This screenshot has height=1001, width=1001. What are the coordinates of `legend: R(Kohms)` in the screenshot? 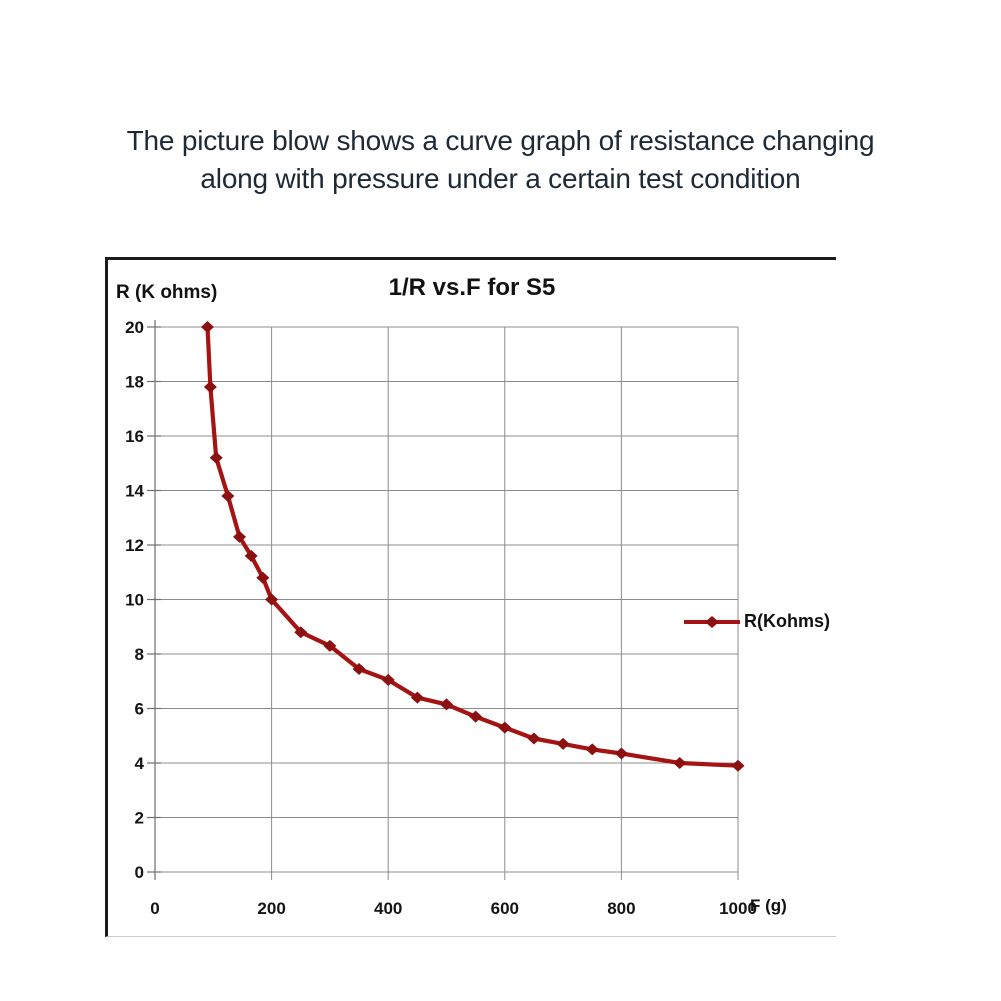 It's located at (757, 621).